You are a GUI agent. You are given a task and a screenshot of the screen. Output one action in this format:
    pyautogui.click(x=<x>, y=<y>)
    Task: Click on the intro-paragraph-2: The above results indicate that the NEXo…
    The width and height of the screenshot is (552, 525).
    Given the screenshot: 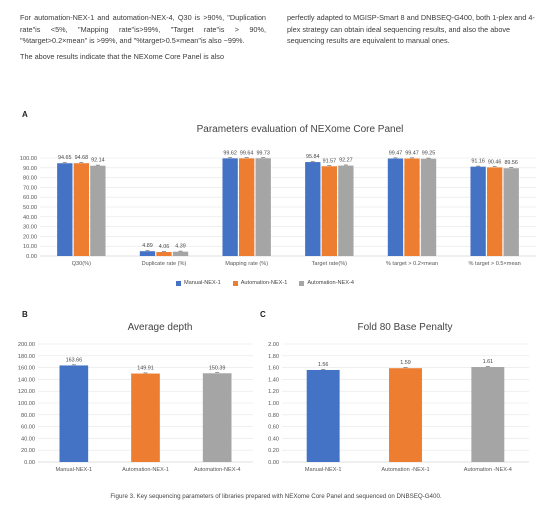 What is the action you would take?
    pyautogui.click(x=122, y=56)
    